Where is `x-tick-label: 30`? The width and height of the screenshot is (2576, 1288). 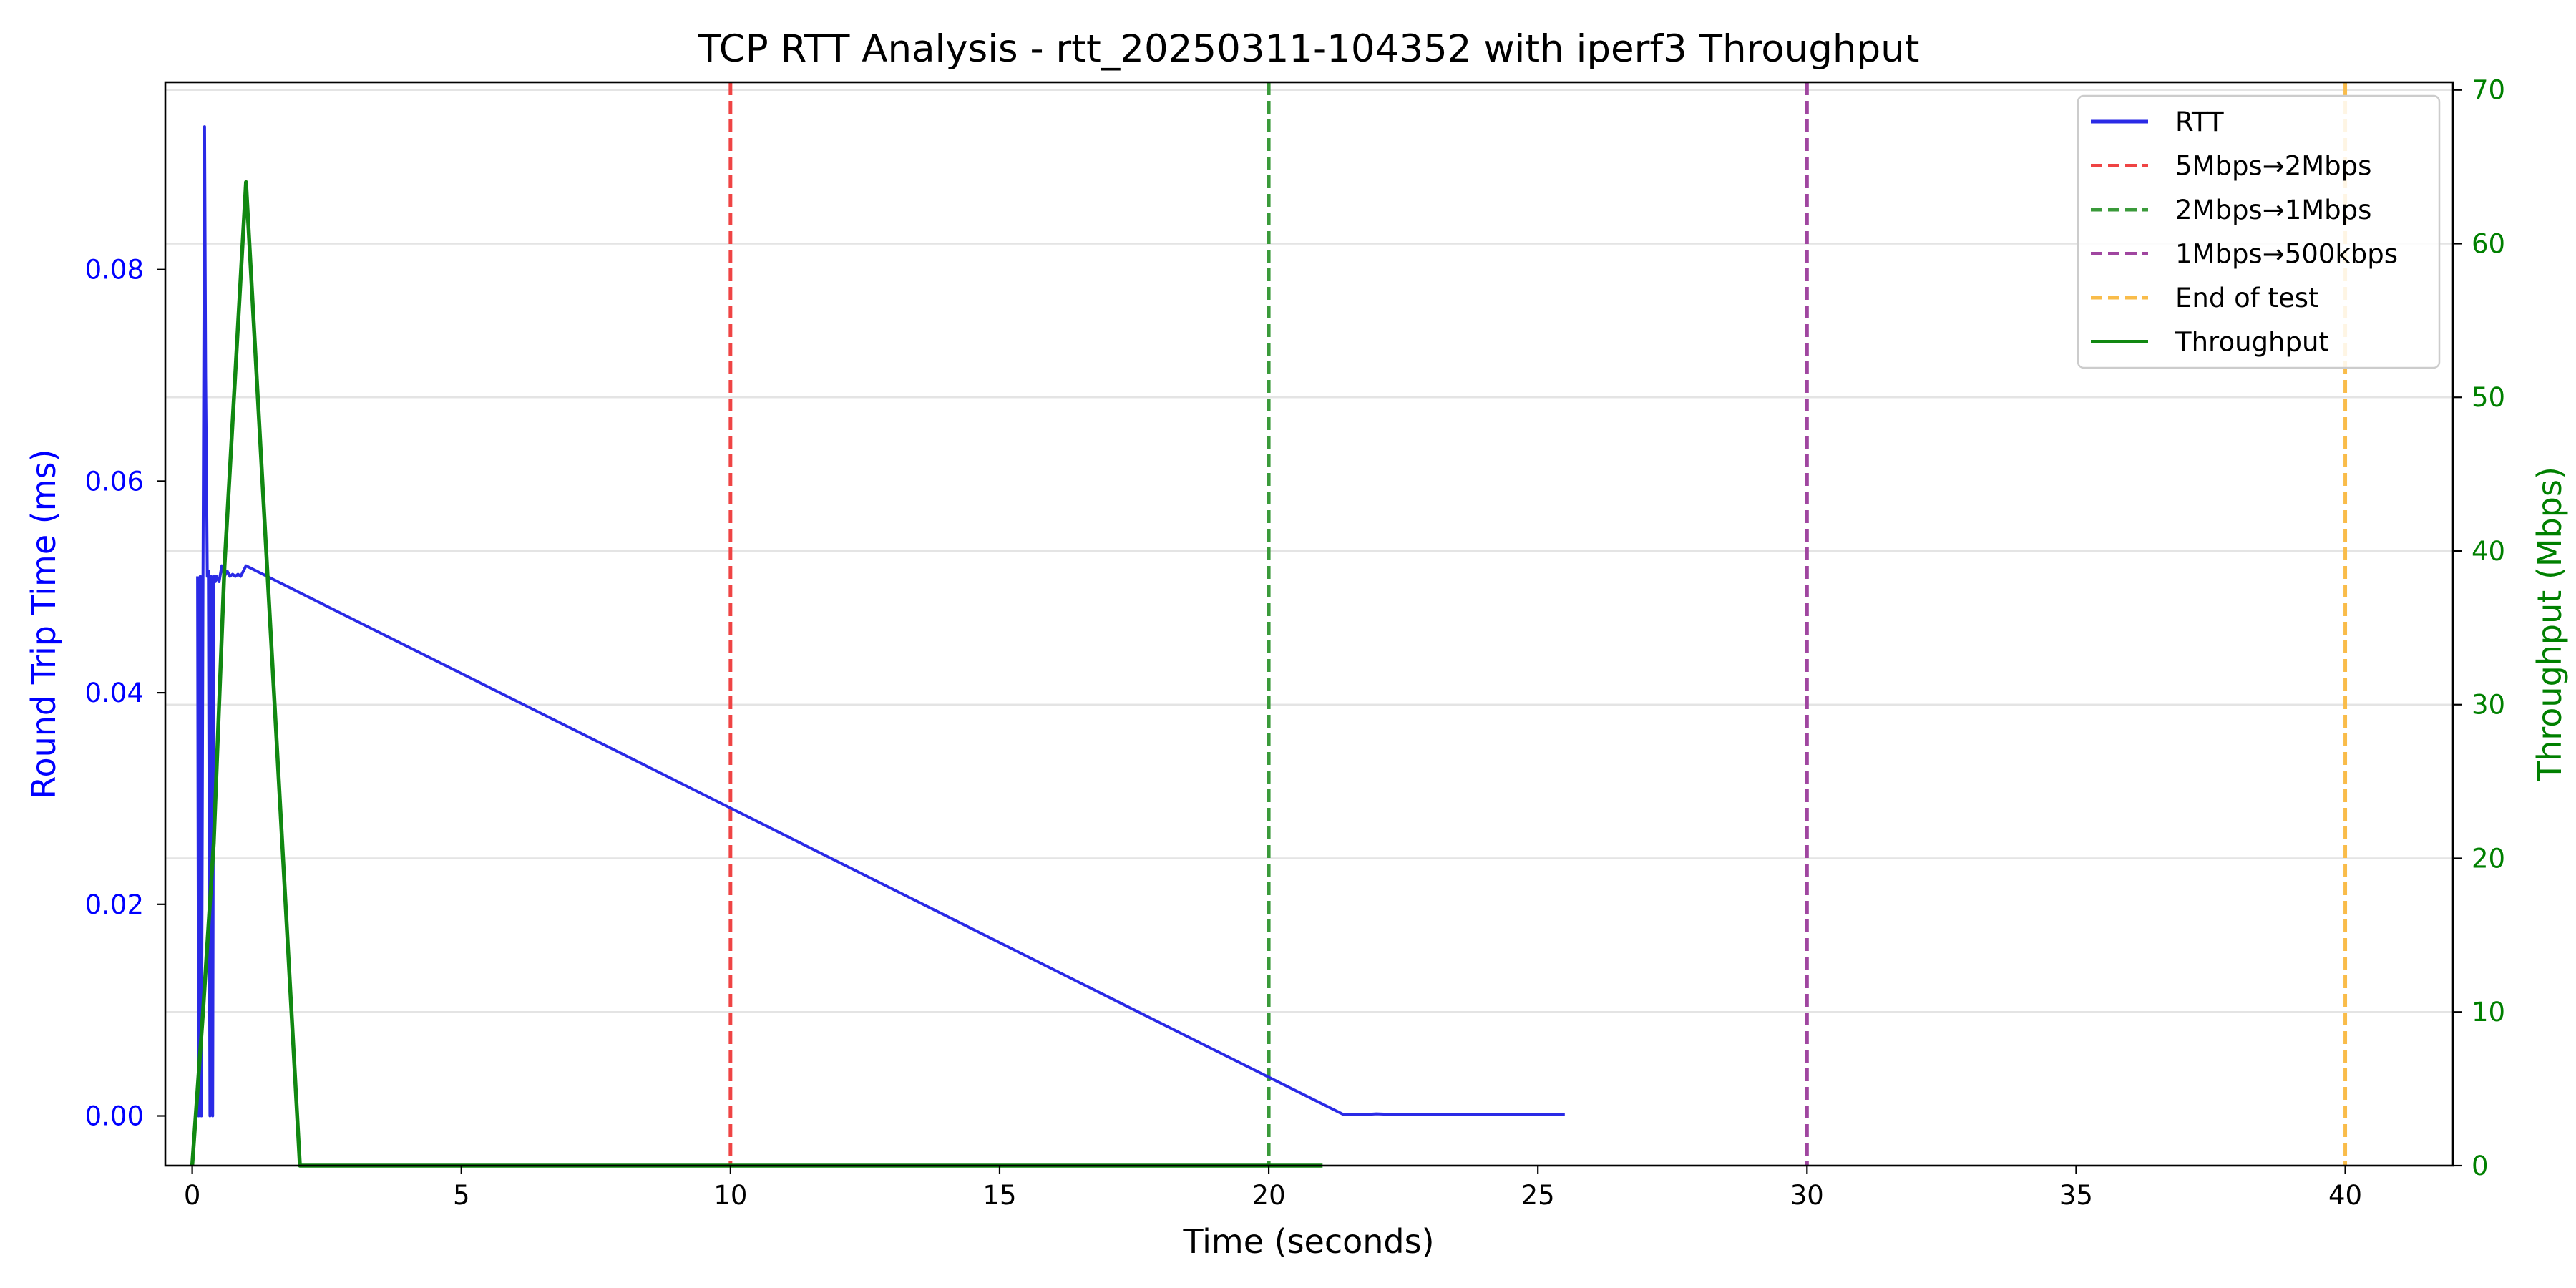 x-tick-label: 30 is located at coordinates (1807, 1195).